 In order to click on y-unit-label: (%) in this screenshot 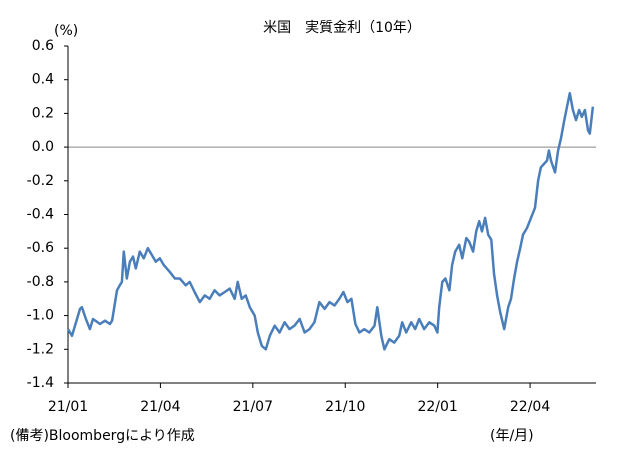, I will do `click(66, 31)`.